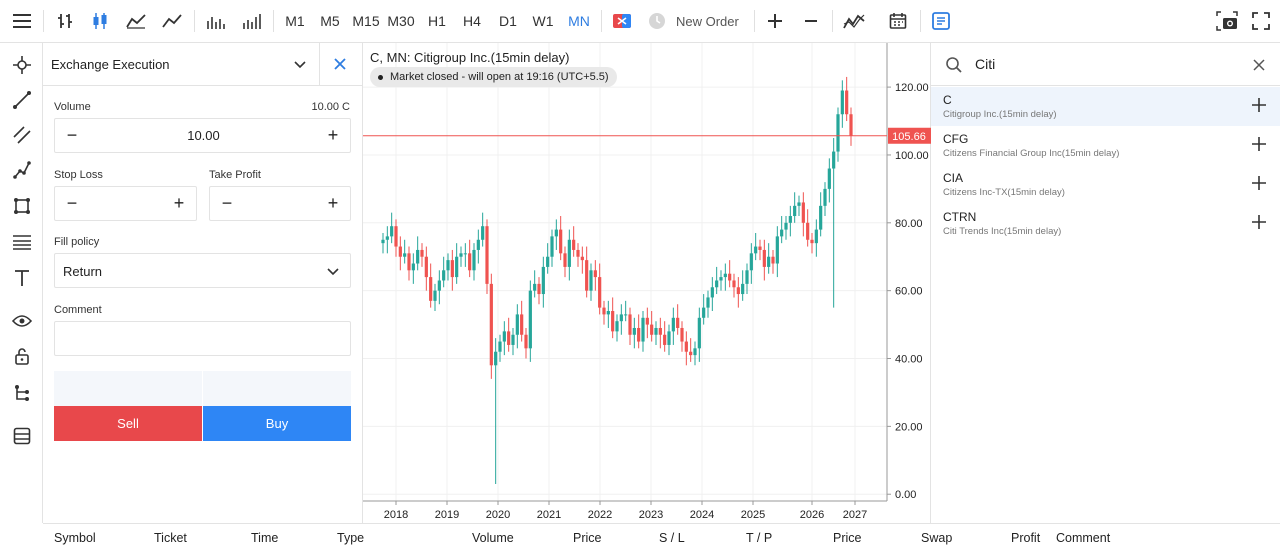 The image size is (1280, 550). What do you see at coordinates (280, 203) in the screenshot?
I see `take-profit-stepper: − +` at bounding box center [280, 203].